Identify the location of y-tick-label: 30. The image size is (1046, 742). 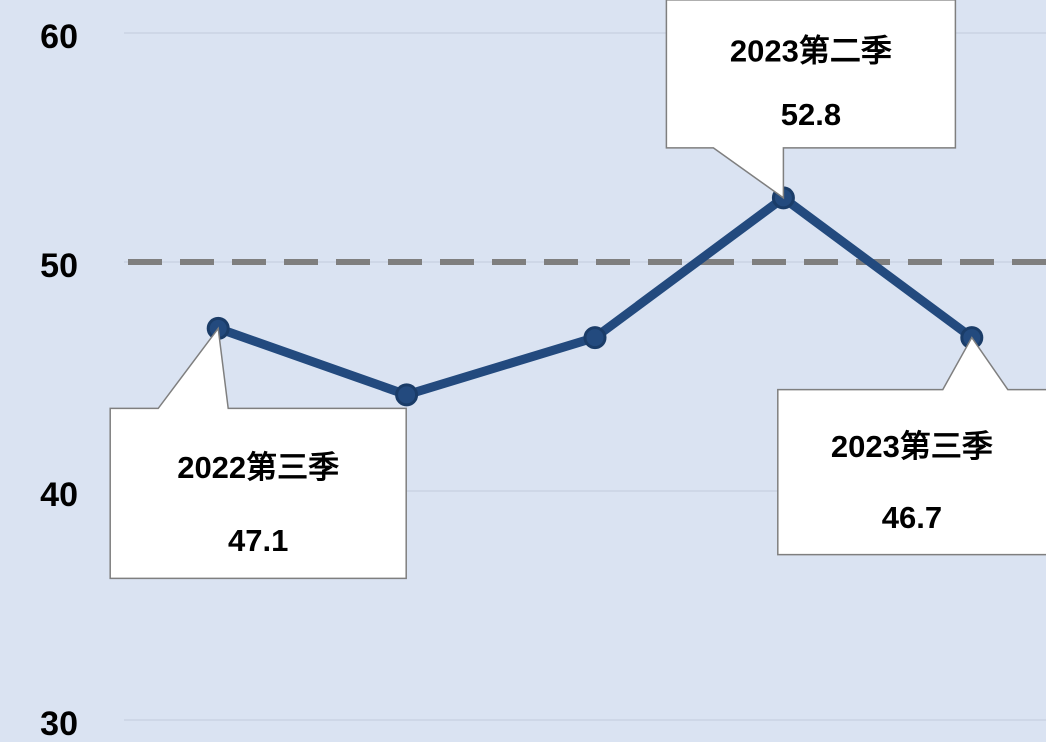
(59, 723).